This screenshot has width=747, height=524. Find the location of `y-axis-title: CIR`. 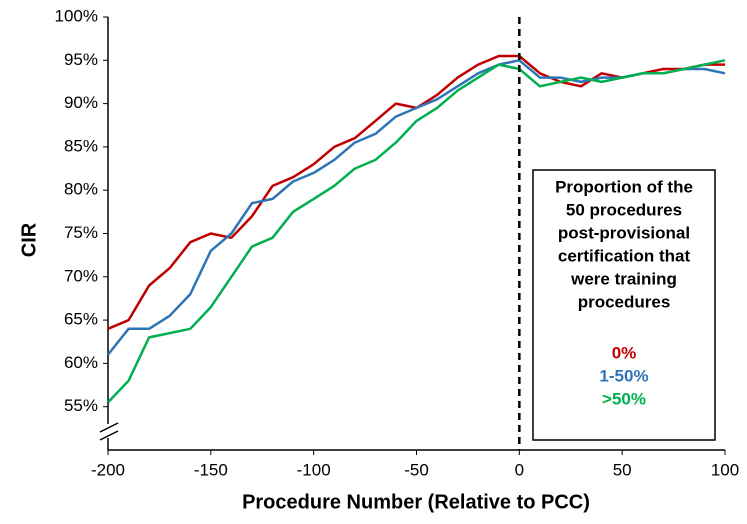

y-axis-title: CIR is located at coordinates (29, 239).